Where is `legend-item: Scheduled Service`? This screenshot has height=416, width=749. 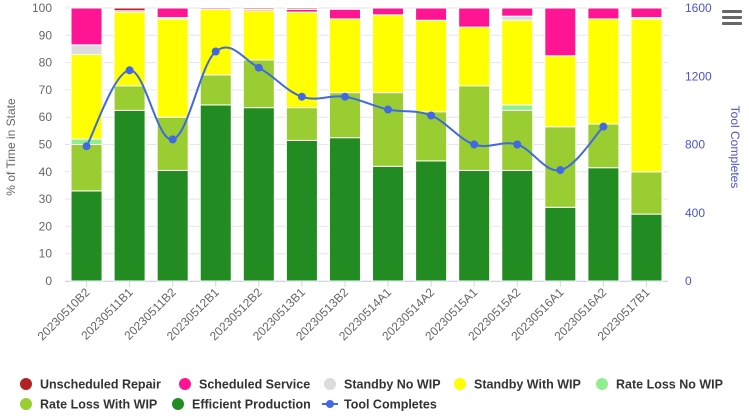
legend-item: Scheduled Service is located at coordinates (244, 385).